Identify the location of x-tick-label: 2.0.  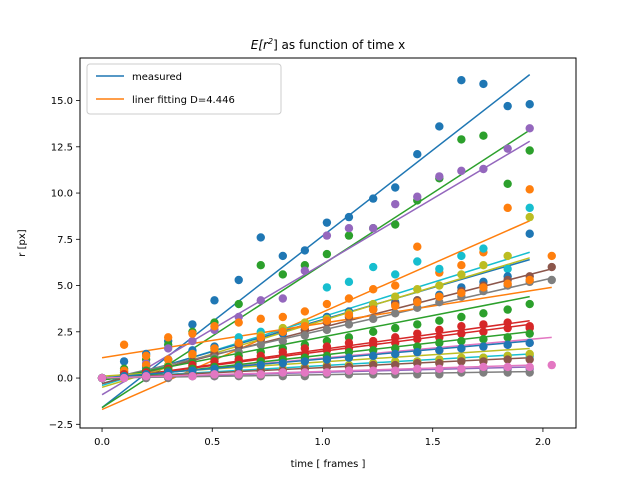
(543, 442).